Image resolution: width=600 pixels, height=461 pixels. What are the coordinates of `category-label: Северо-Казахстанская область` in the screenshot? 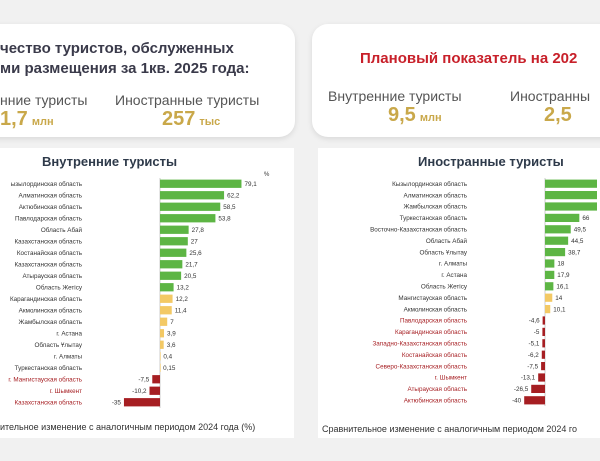 It's located at (422, 366).